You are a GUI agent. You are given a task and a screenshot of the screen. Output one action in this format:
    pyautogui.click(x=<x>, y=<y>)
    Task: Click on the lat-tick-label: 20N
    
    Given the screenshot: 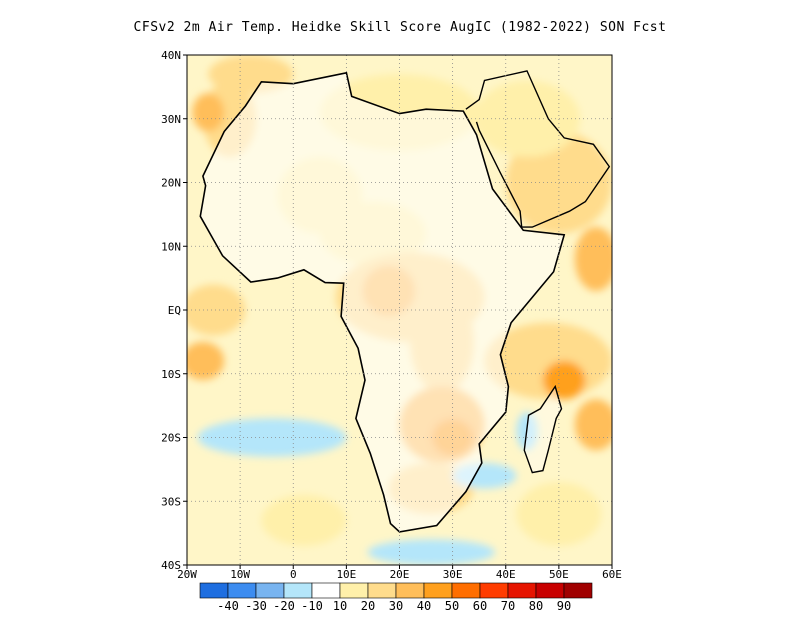 What is the action you would take?
    pyautogui.click(x=171, y=183)
    